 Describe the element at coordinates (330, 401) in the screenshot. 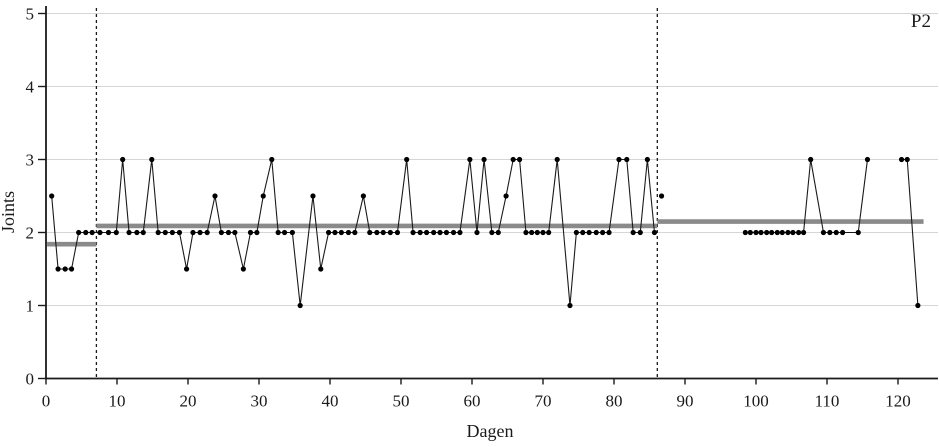

I see `x-tick-label: 40` at that location.